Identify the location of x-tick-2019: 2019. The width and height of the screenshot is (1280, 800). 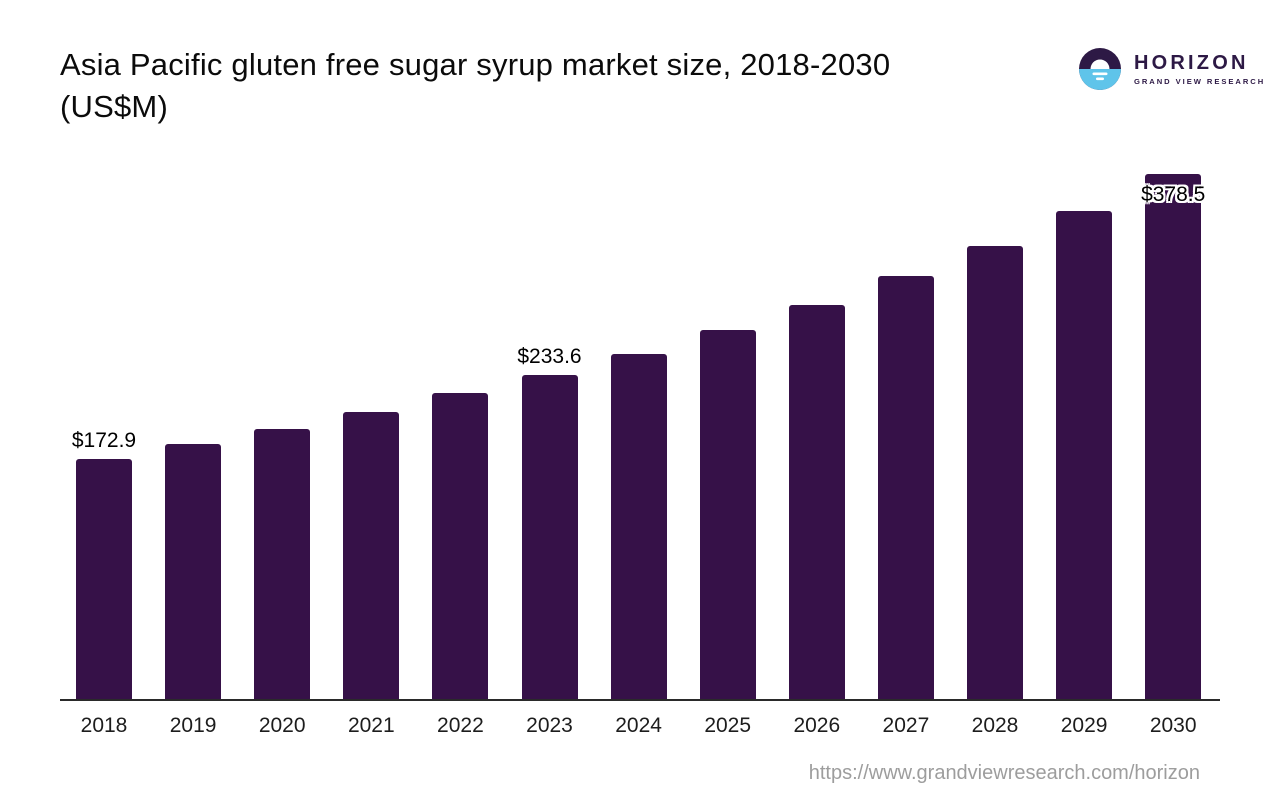
(193, 725).